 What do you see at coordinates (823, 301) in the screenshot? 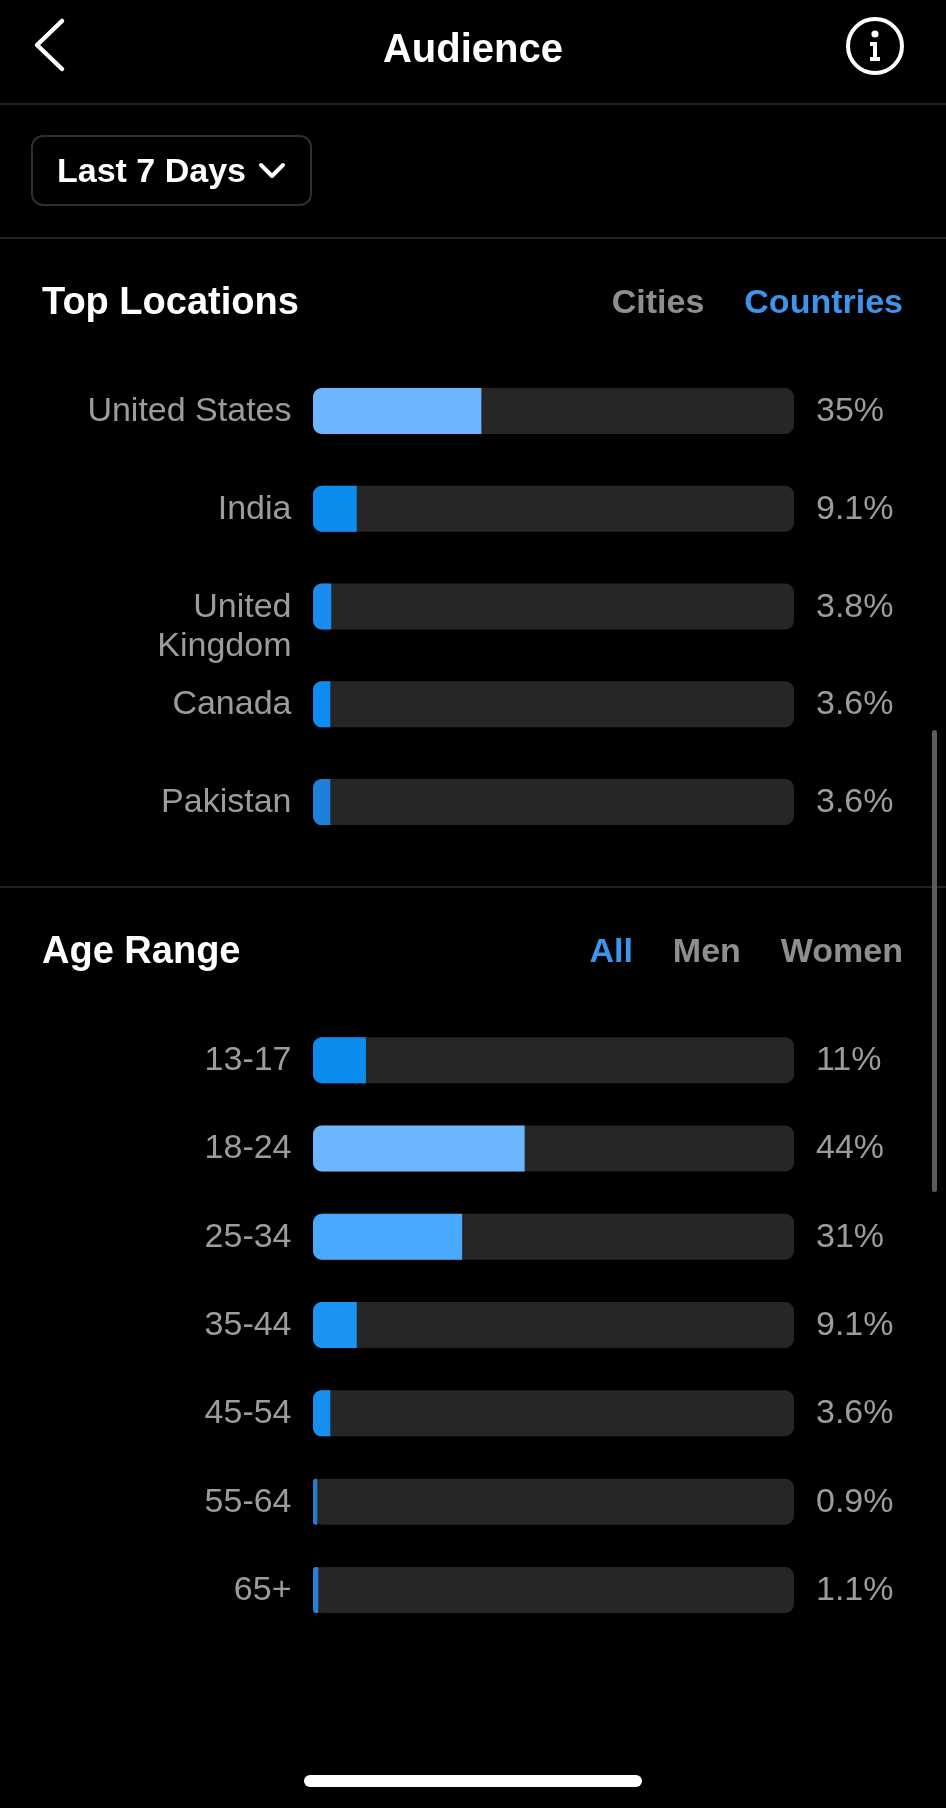
I see `text: Countries` at bounding box center [823, 301].